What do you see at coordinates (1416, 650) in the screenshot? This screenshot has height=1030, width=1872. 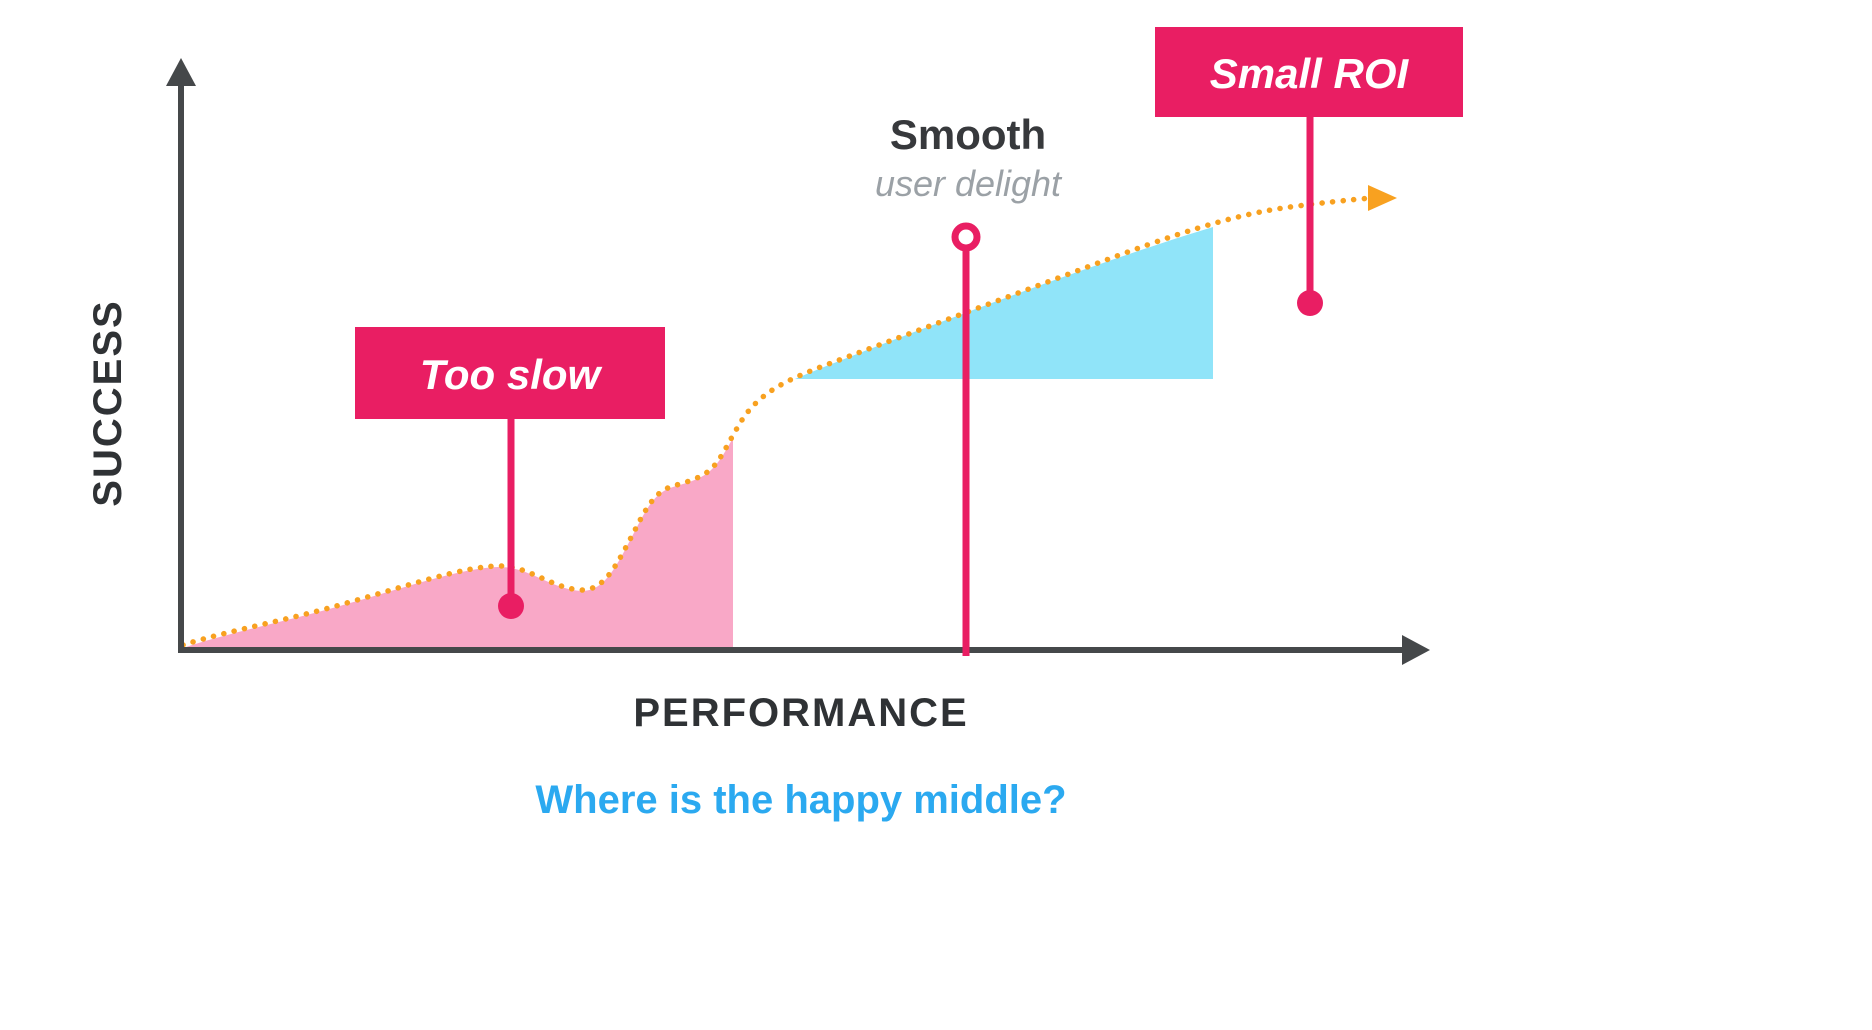 I see `x-axis-arrow-icon` at bounding box center [1416, 650].